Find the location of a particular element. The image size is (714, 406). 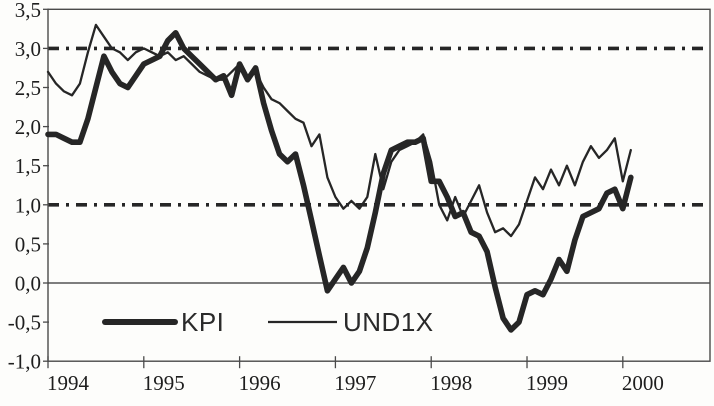

legend: KPI UND1X is located at coordinates (268, 322).